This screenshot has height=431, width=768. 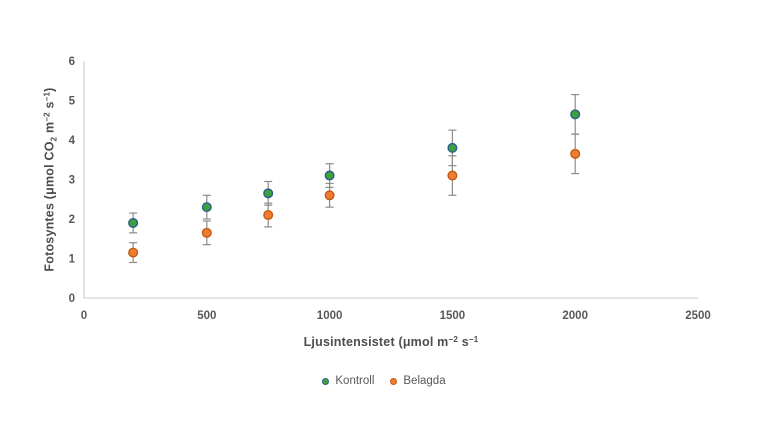 What do you see at coordinates (424, 381) in the screenshot?
I see `legend-item-label: Belagda` at bounding box center [424, 381].